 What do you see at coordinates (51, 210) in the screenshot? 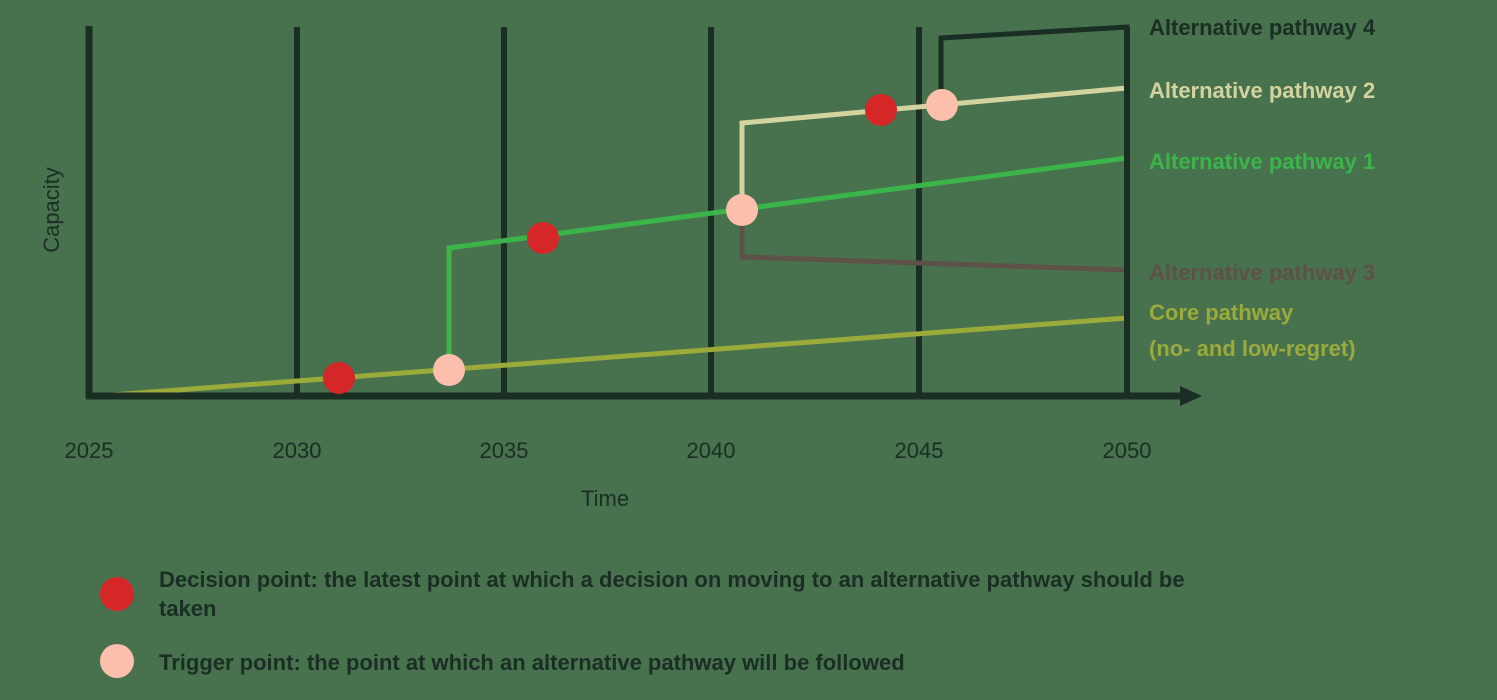
I see `y-axis-title: Capacity` at bounding box center [51, 210].